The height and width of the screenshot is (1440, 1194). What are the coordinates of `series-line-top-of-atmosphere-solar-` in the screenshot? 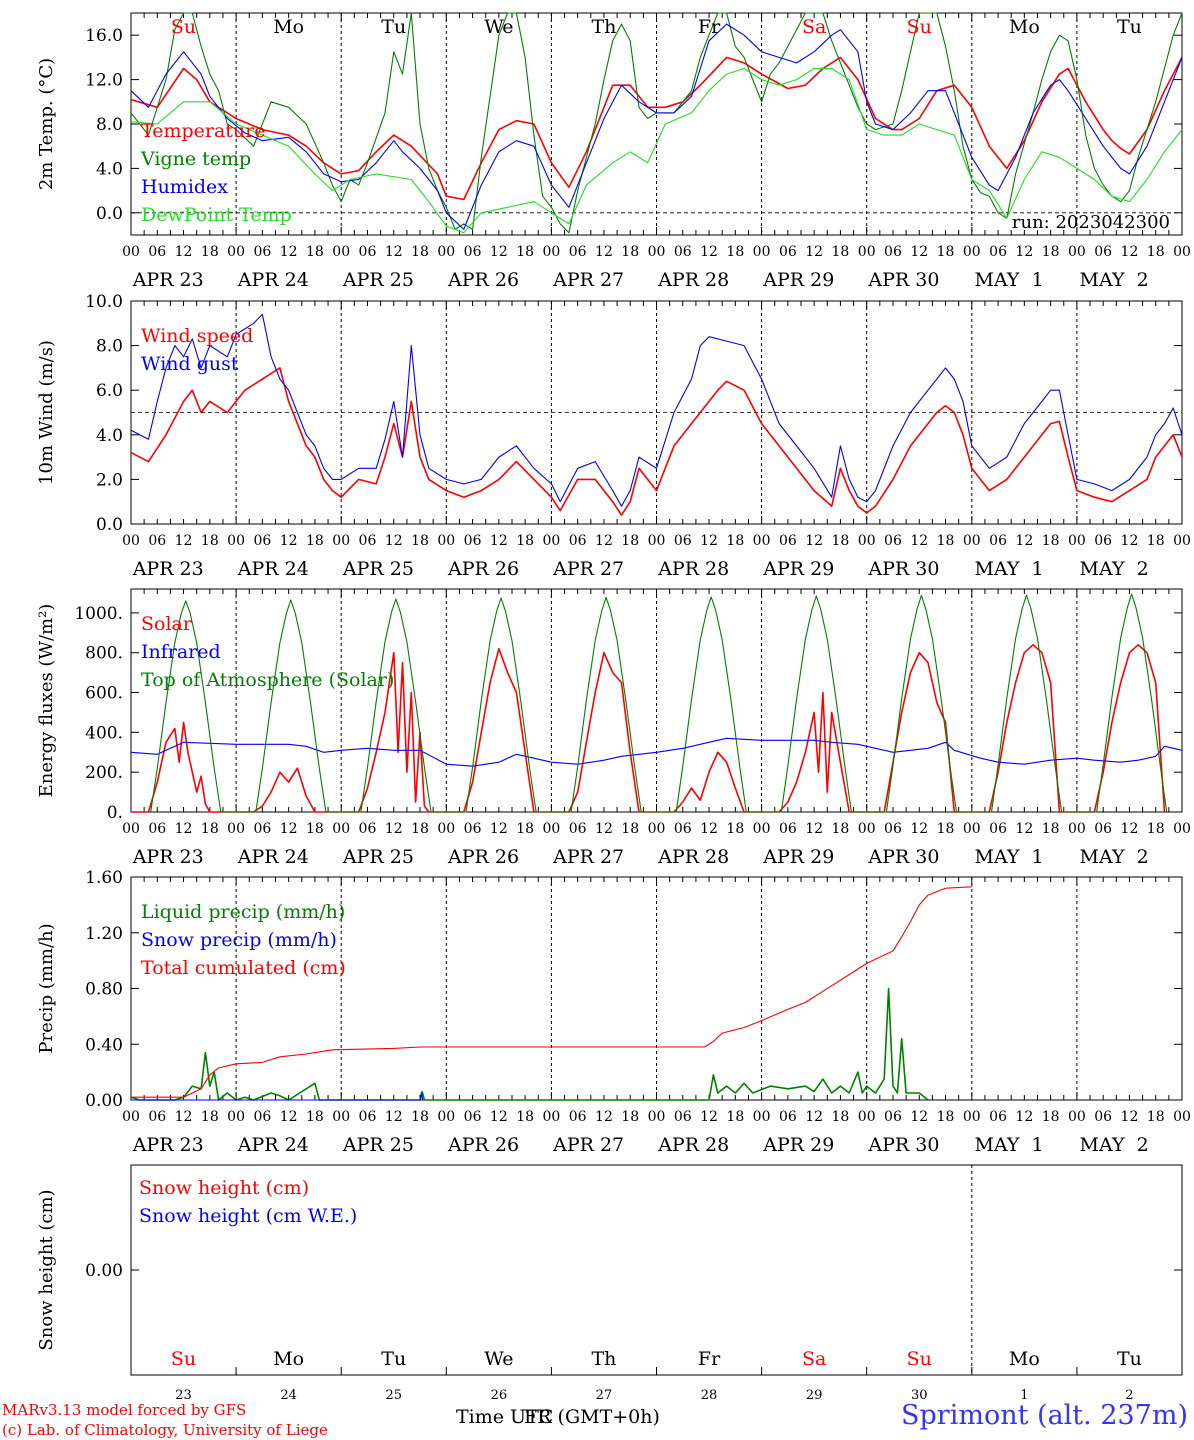 It's located at (659, 703).